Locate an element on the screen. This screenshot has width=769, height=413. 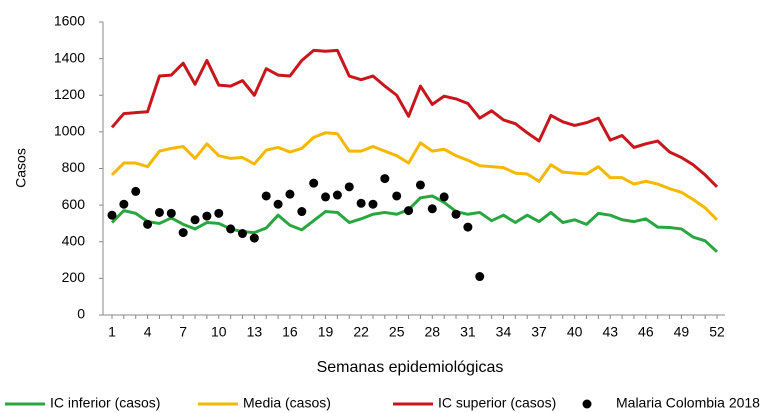
x-tick-label: 25 is located at coordinates (397, 332).